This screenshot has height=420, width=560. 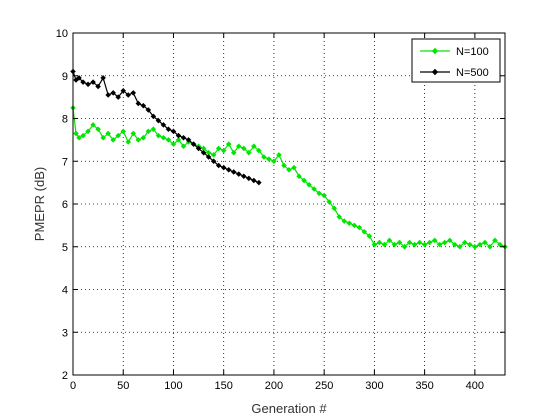 What do you see at coordinates (73, 386) in the screenshot?
I see `x-tick-label: 0` at bounding box center [73, 386].